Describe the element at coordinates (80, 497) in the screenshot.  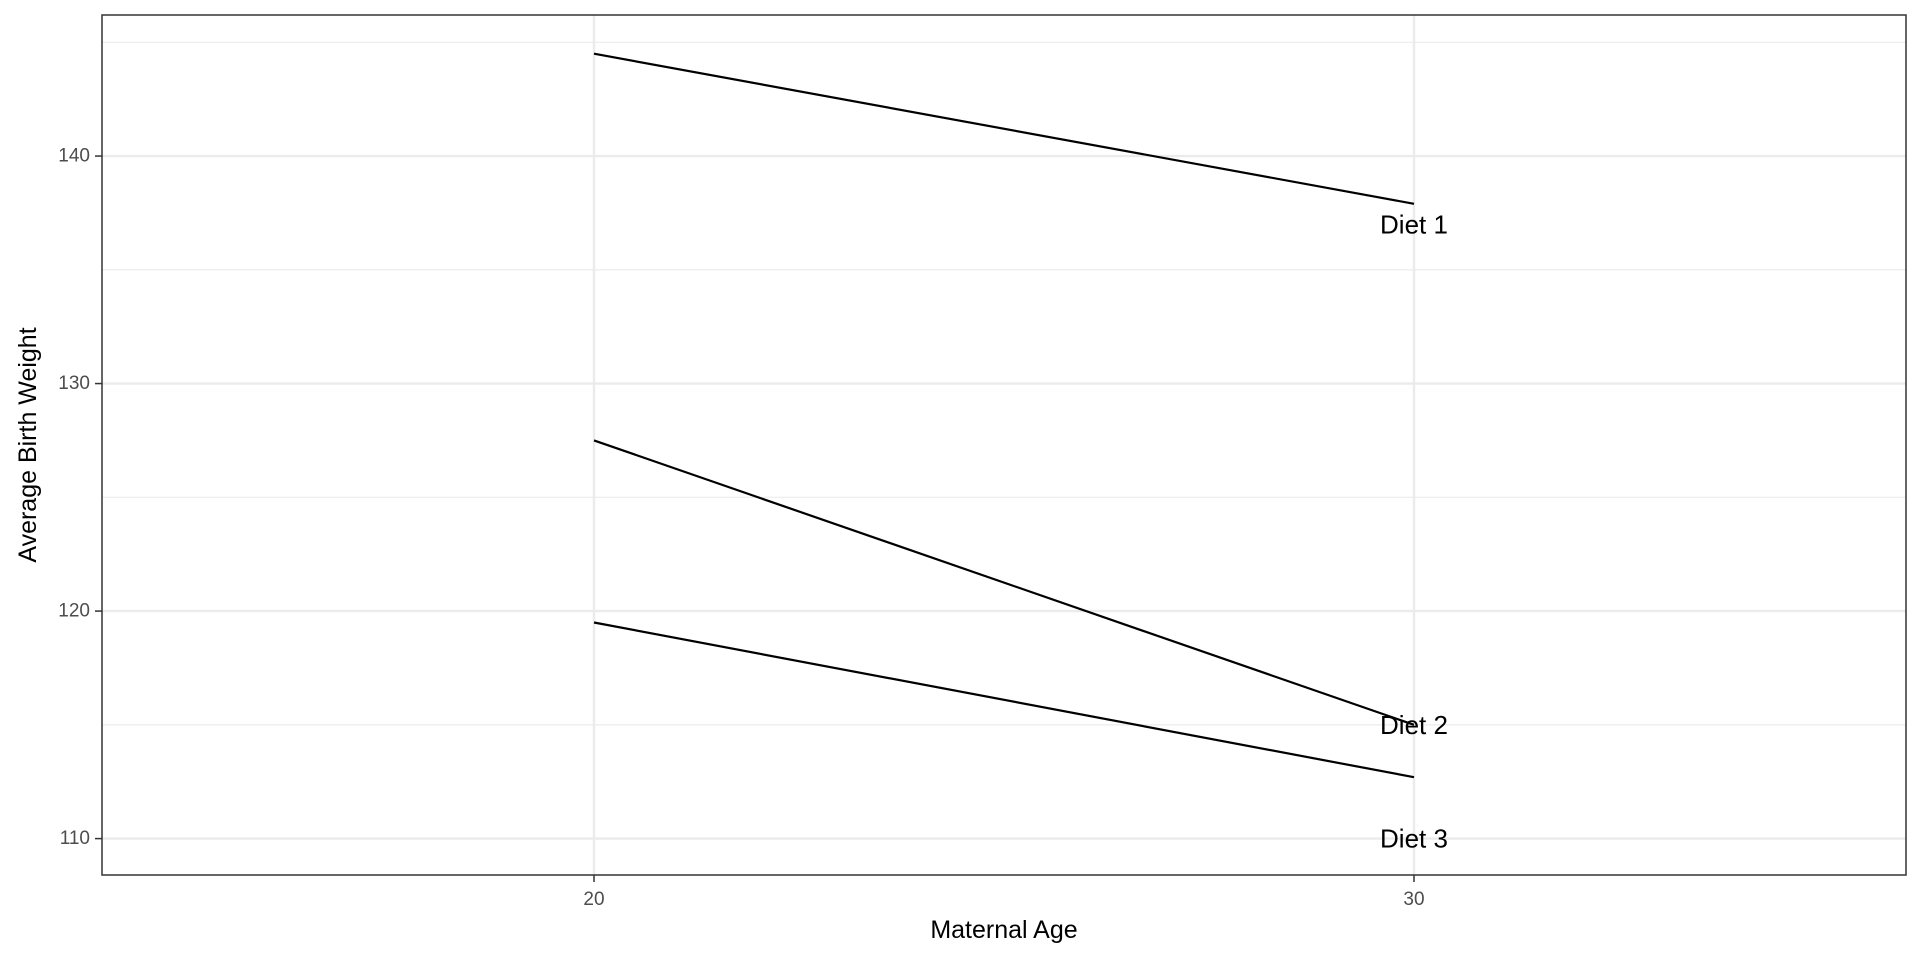
I see `y-axis-ticks: 110 120 130 140` at that location.